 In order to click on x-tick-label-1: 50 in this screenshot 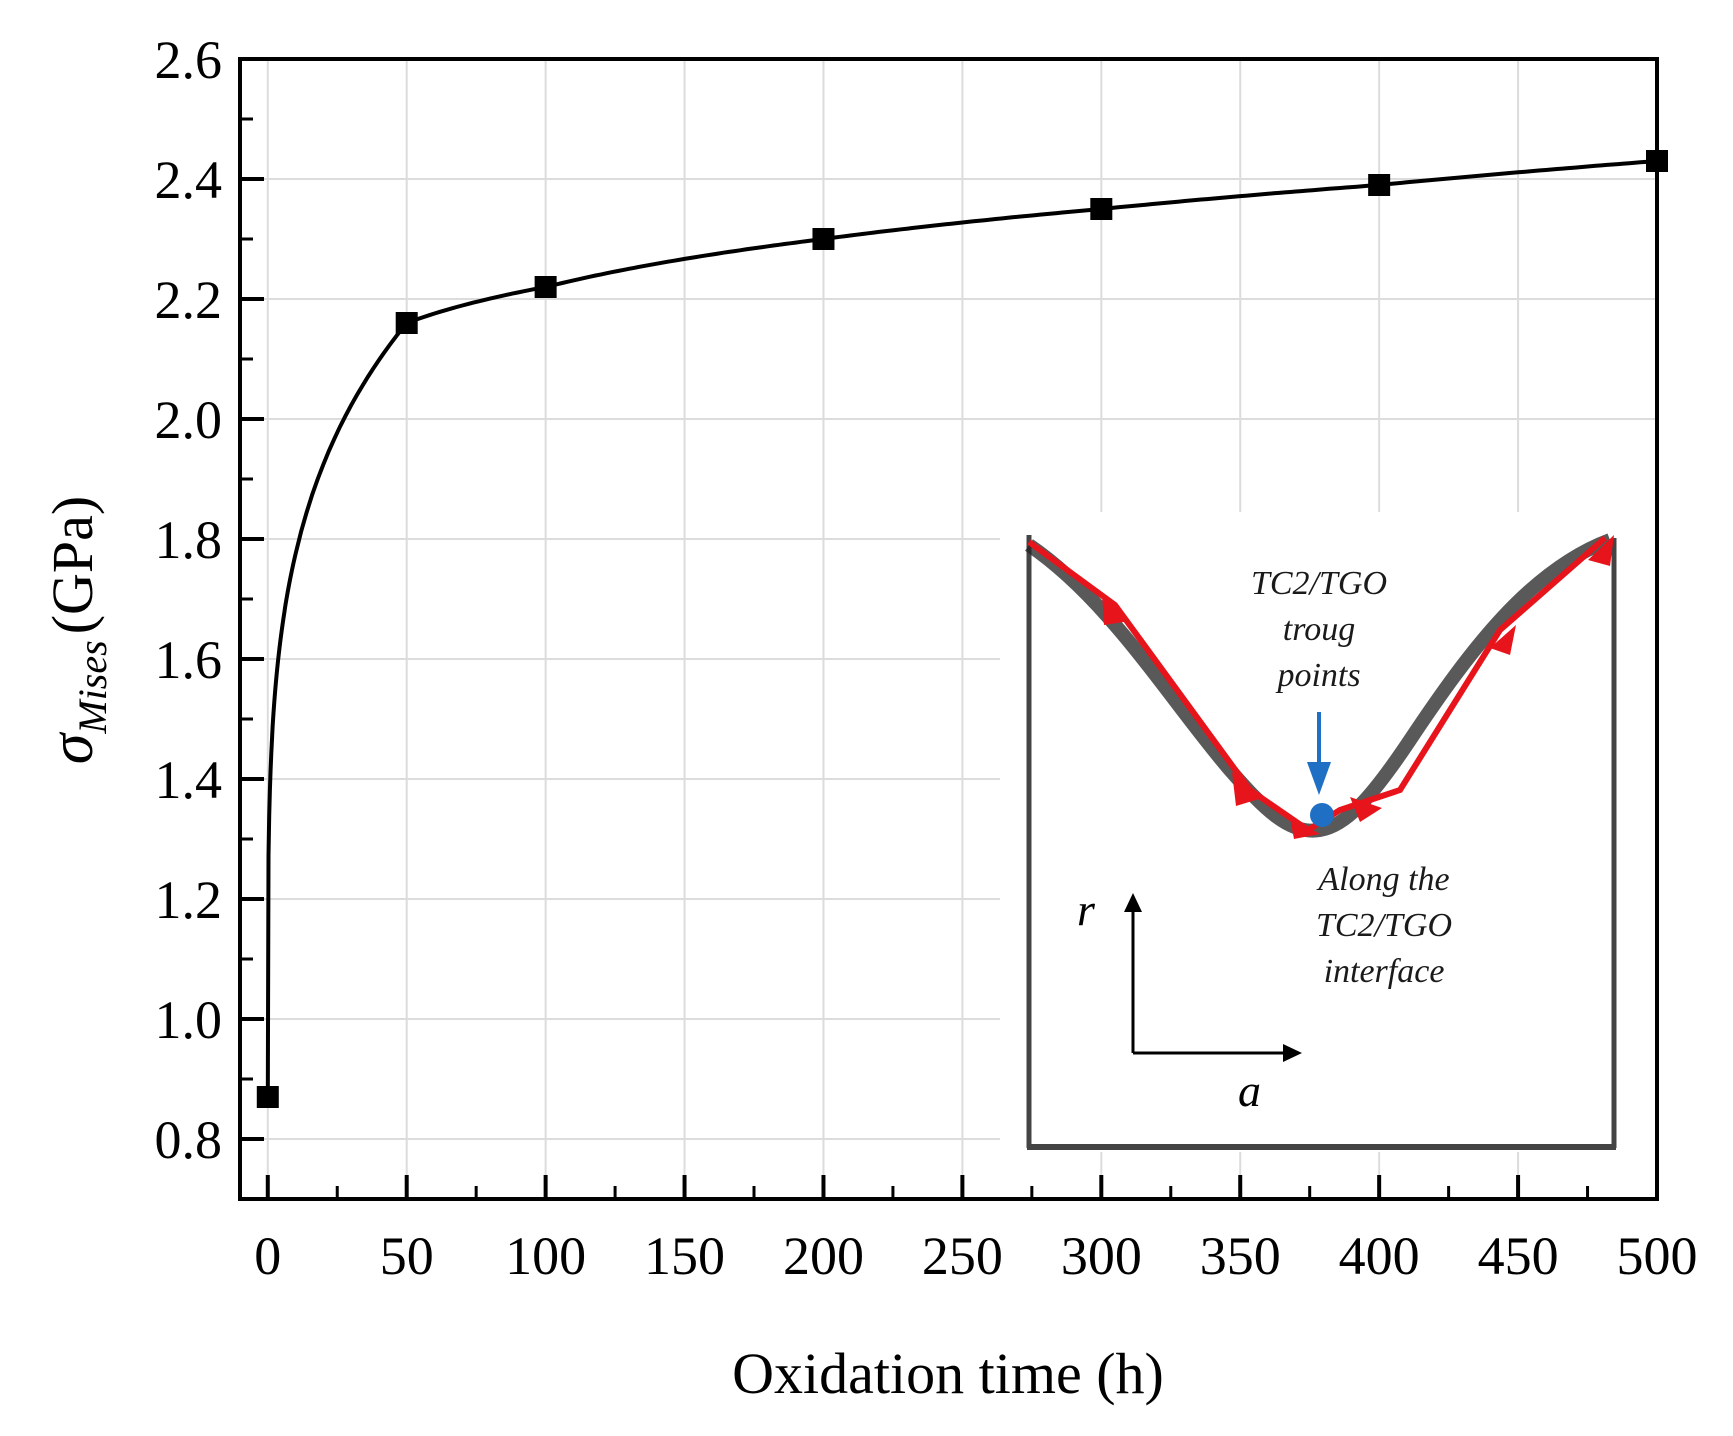, I will do `click(407, 1256)`.